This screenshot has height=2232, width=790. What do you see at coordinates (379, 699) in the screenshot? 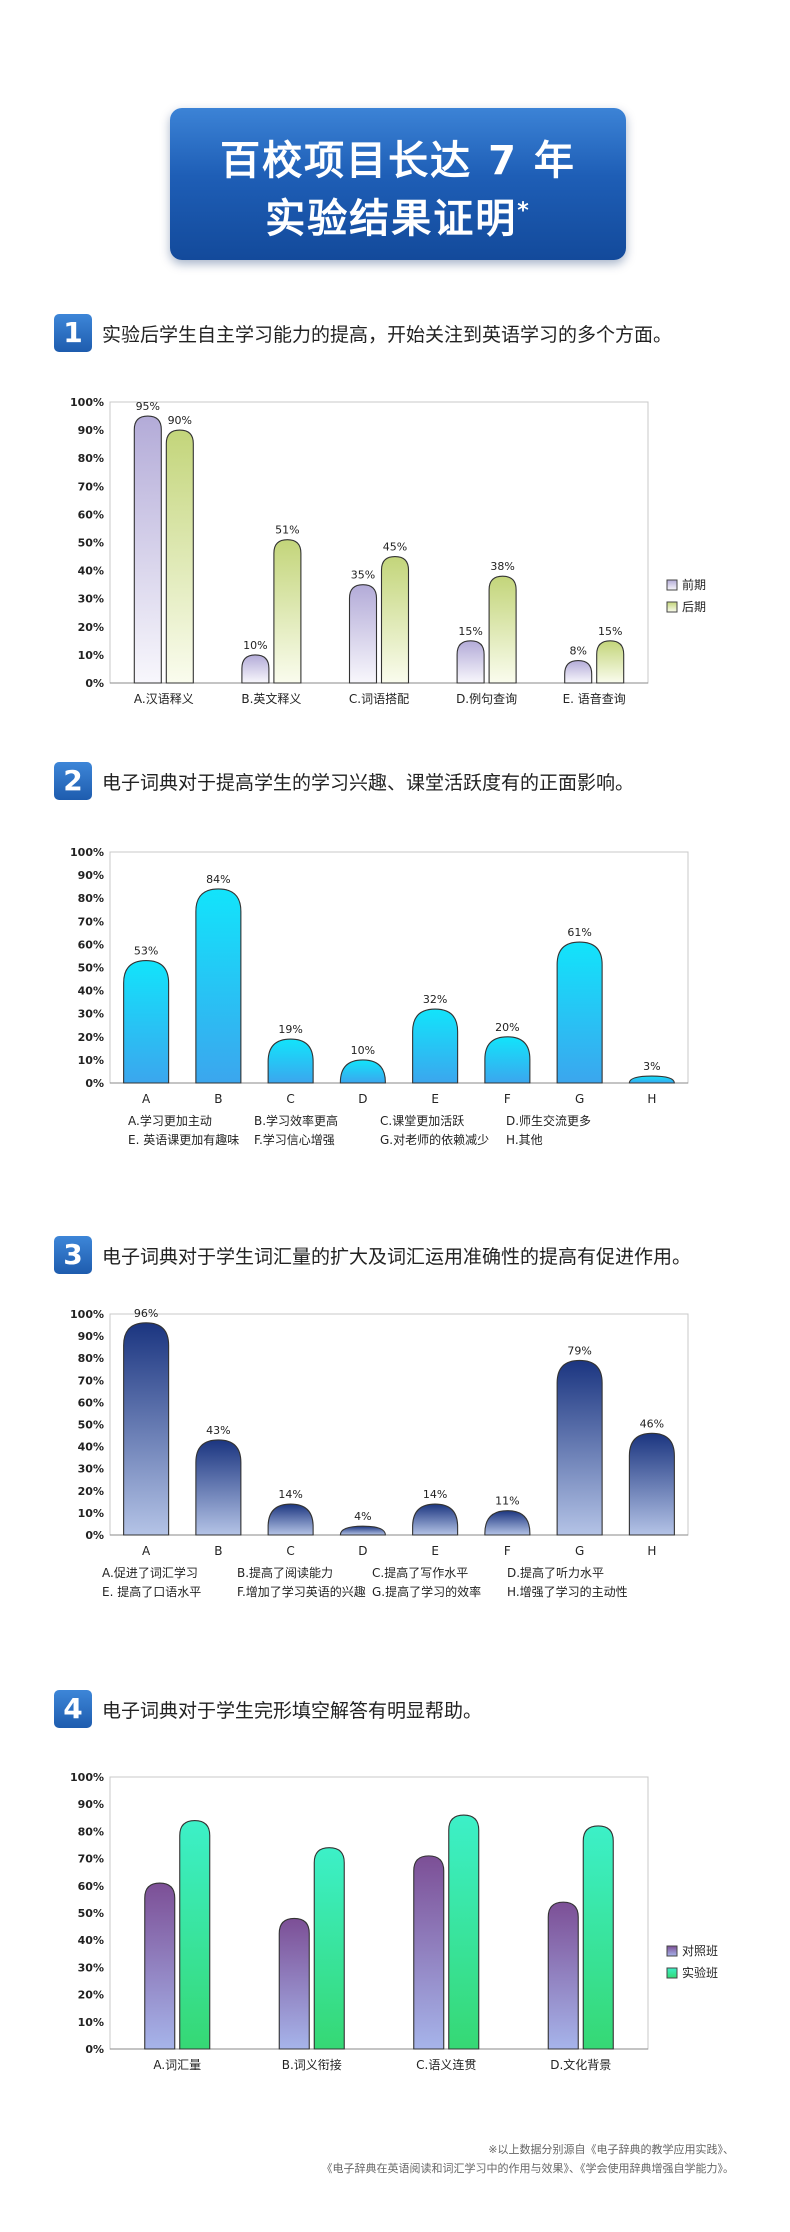
I see `x-tick-label: C.词语搭配` at bounding box center [379, 699].